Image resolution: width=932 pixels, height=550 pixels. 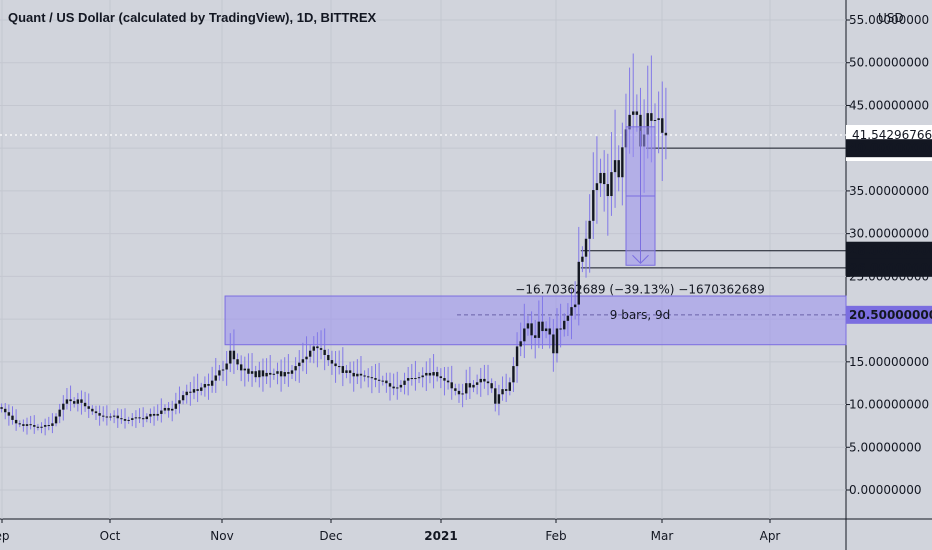 What do you see at coordinates (885, 490) in the screenshot?
I see `y-tick-label: 0.00000000` at bounding box center [885, 490].